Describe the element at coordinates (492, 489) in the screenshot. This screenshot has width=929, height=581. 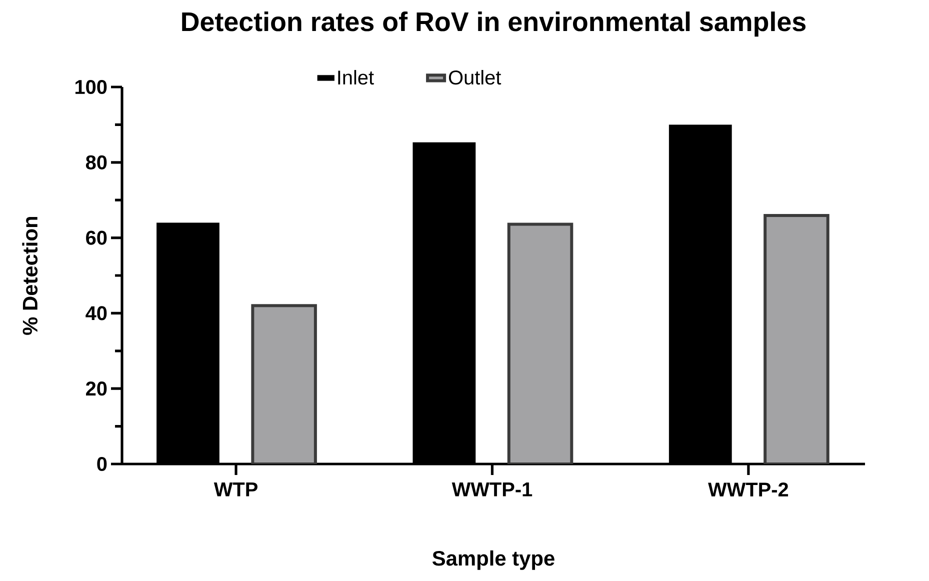
I see `x-tick-label: WWTP-1` at that location.